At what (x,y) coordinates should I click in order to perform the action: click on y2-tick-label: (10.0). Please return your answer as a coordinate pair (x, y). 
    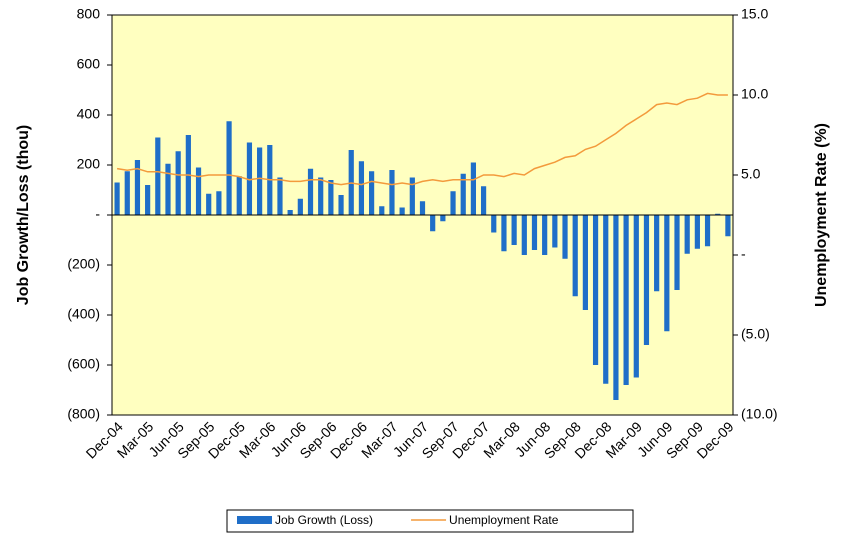
    Looking at the image, I should click on (759, 414).